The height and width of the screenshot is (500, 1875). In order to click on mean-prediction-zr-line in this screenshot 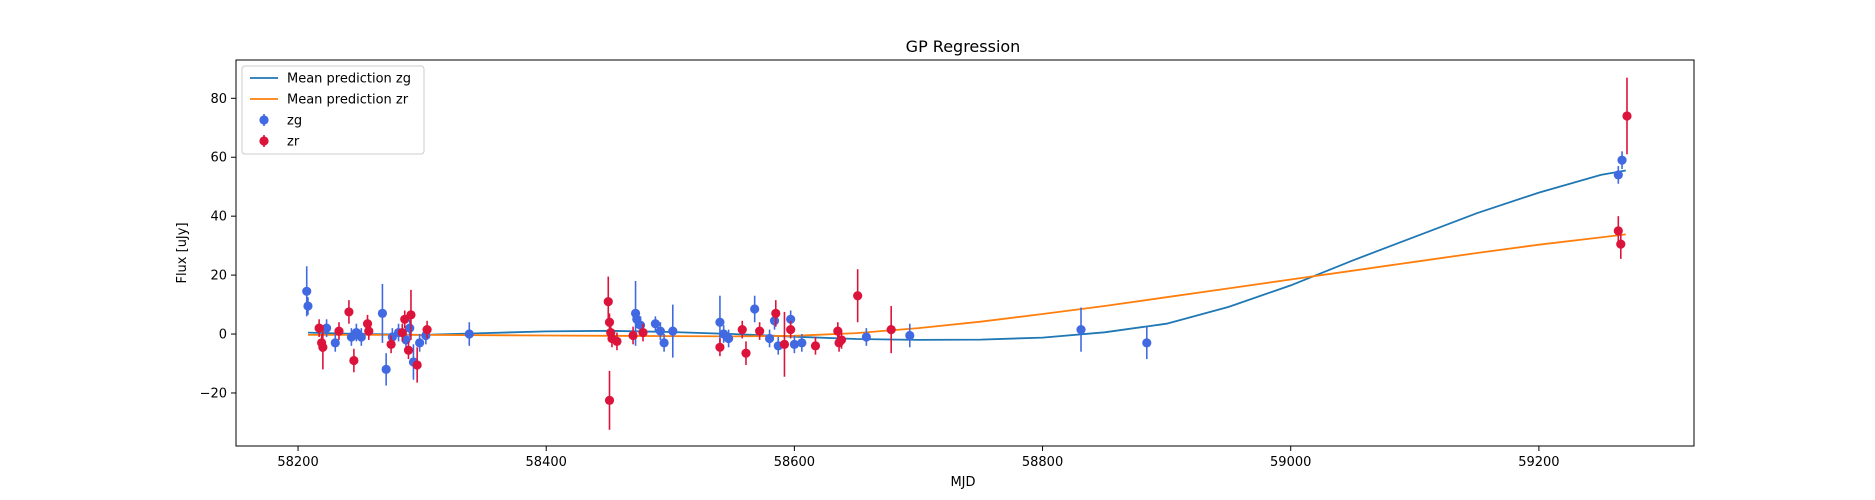, I will do `click(967, 285)`.